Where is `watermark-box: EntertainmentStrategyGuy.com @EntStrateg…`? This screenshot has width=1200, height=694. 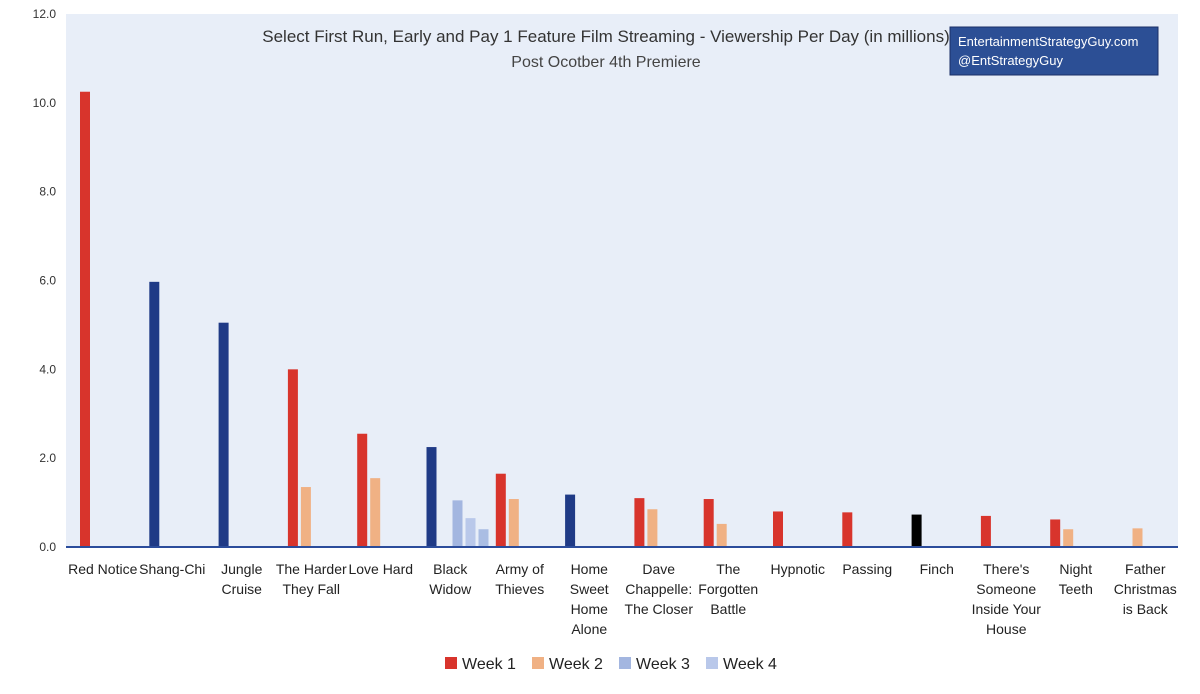 watermark-box: EntertainmentStrategyGuy.com @EntStrateg… is located at coordinates (1054, 51).